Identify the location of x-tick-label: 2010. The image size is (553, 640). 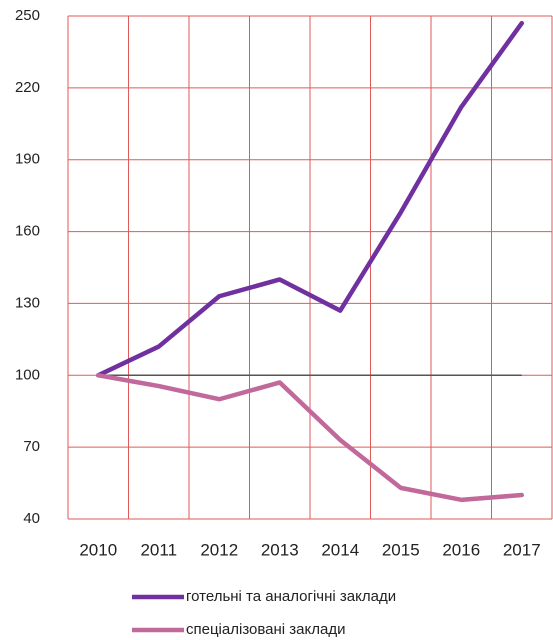
(98, 549).